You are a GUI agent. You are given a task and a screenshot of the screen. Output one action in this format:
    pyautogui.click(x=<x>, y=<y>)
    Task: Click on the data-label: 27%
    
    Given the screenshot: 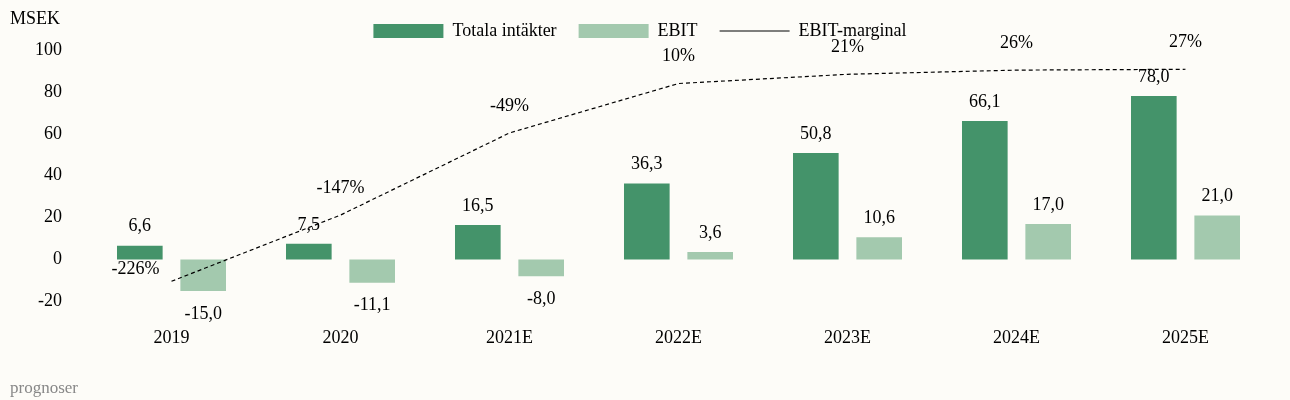 What is the action you would take?
    pyautogui.click(x=1185, y=41)
    